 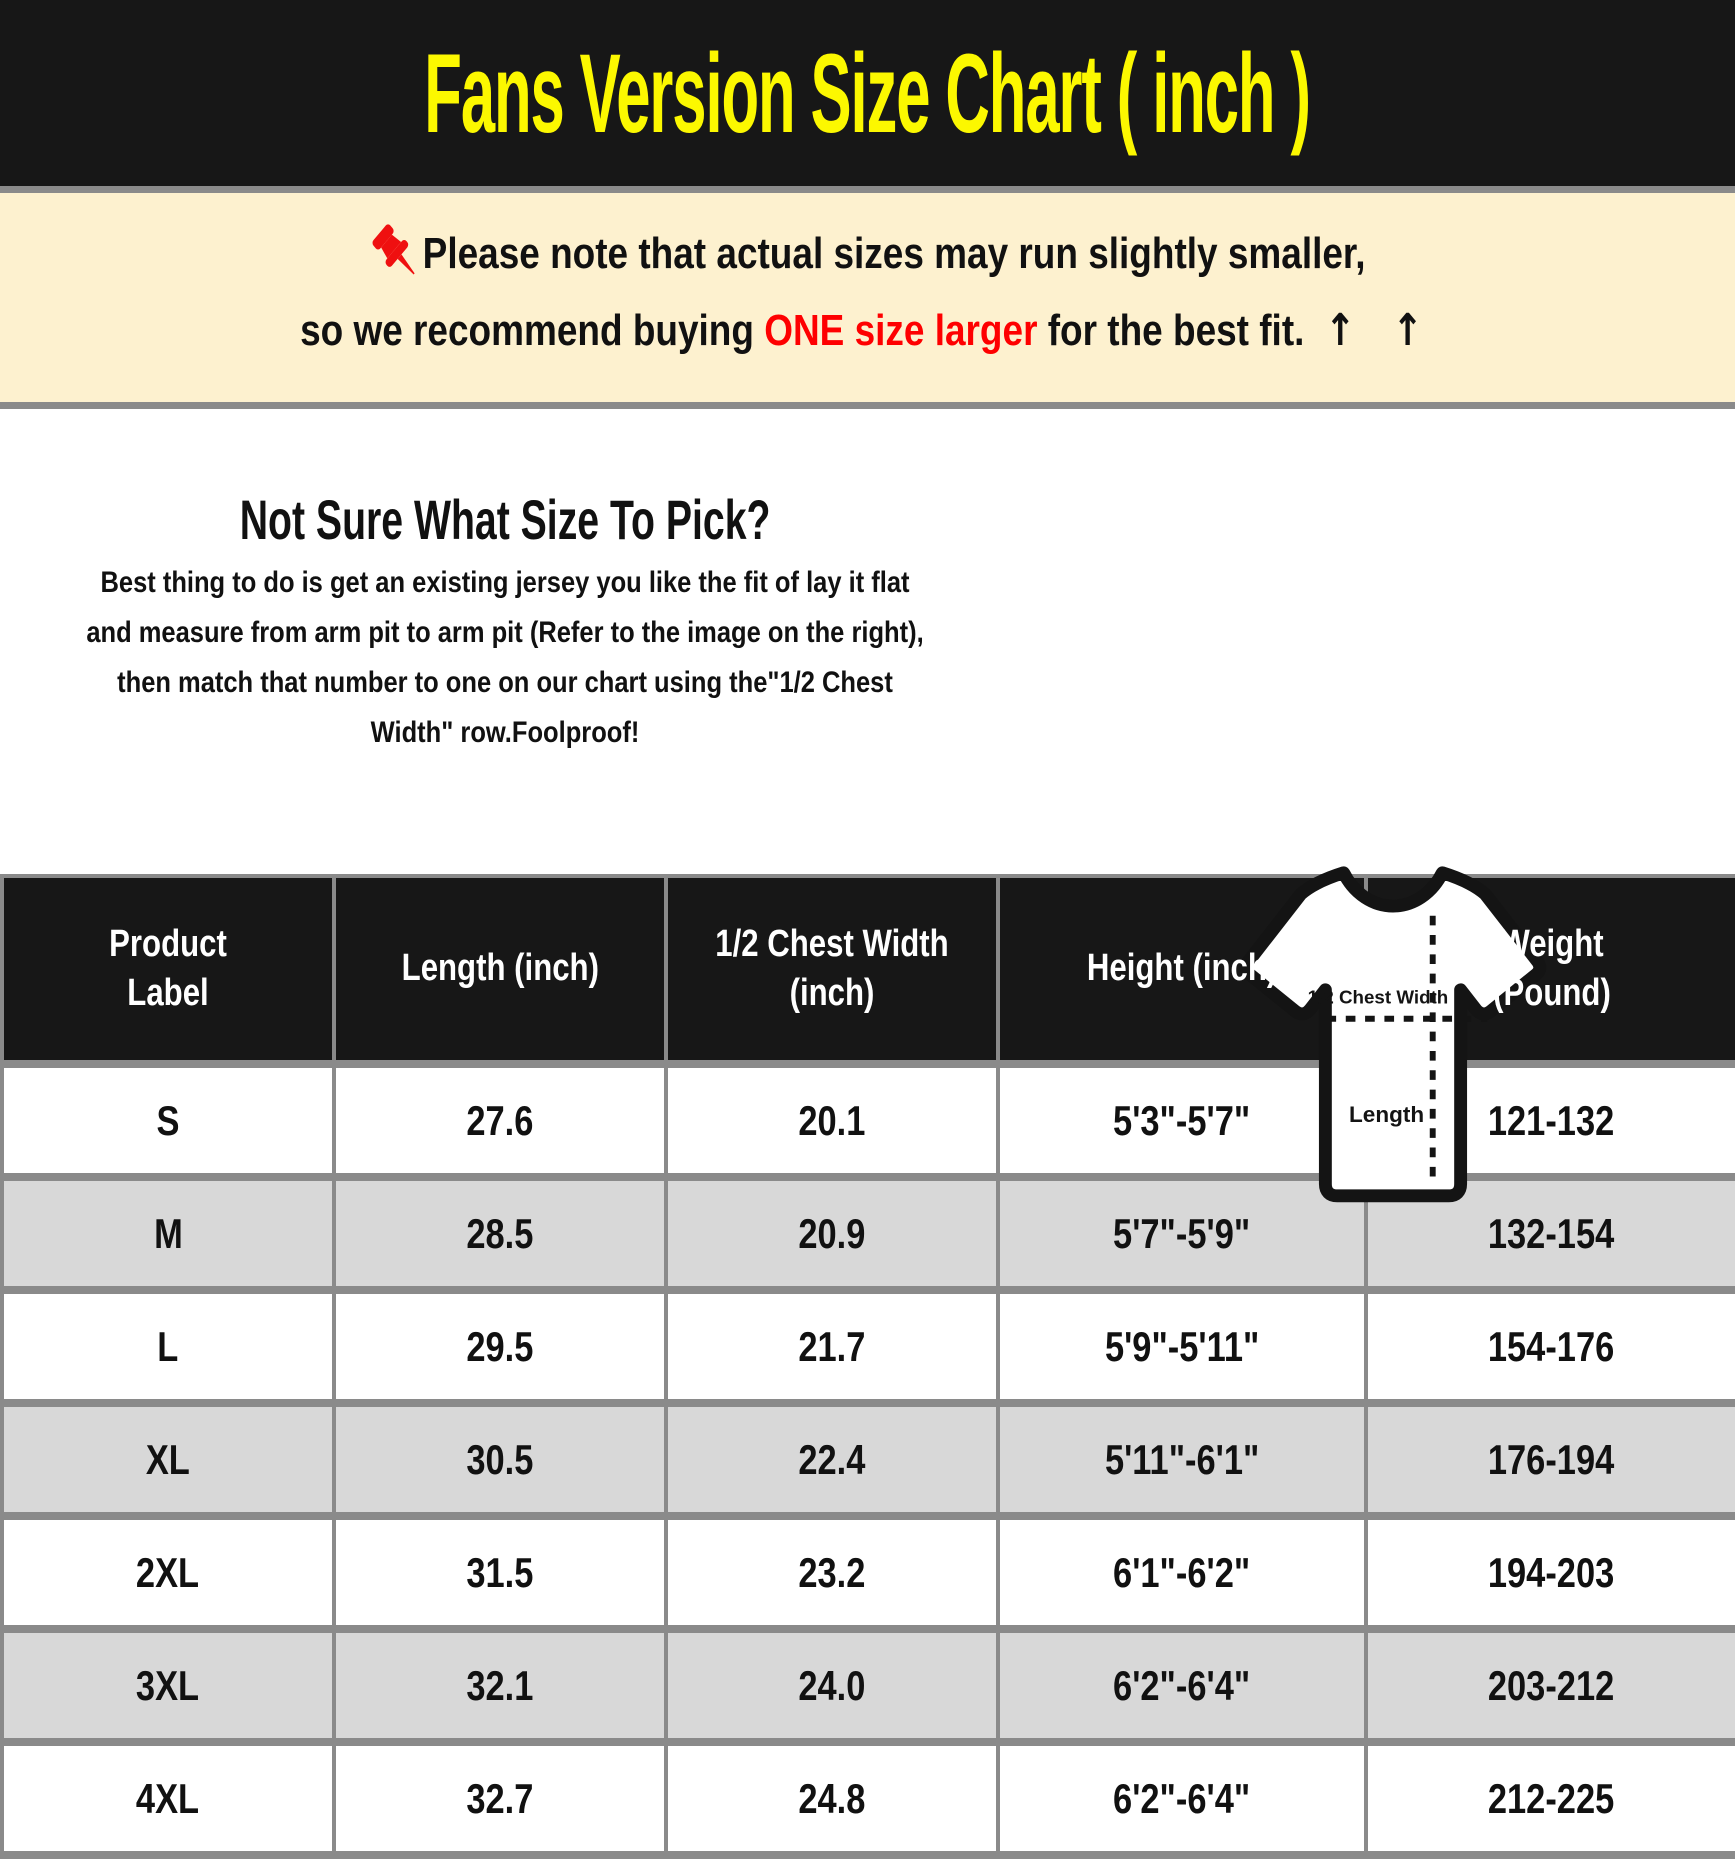 What do you see at coordinates (166, 967) in the screenshot?
I see `column-header-product-label: Product Label` at bounding box center [166, 967].